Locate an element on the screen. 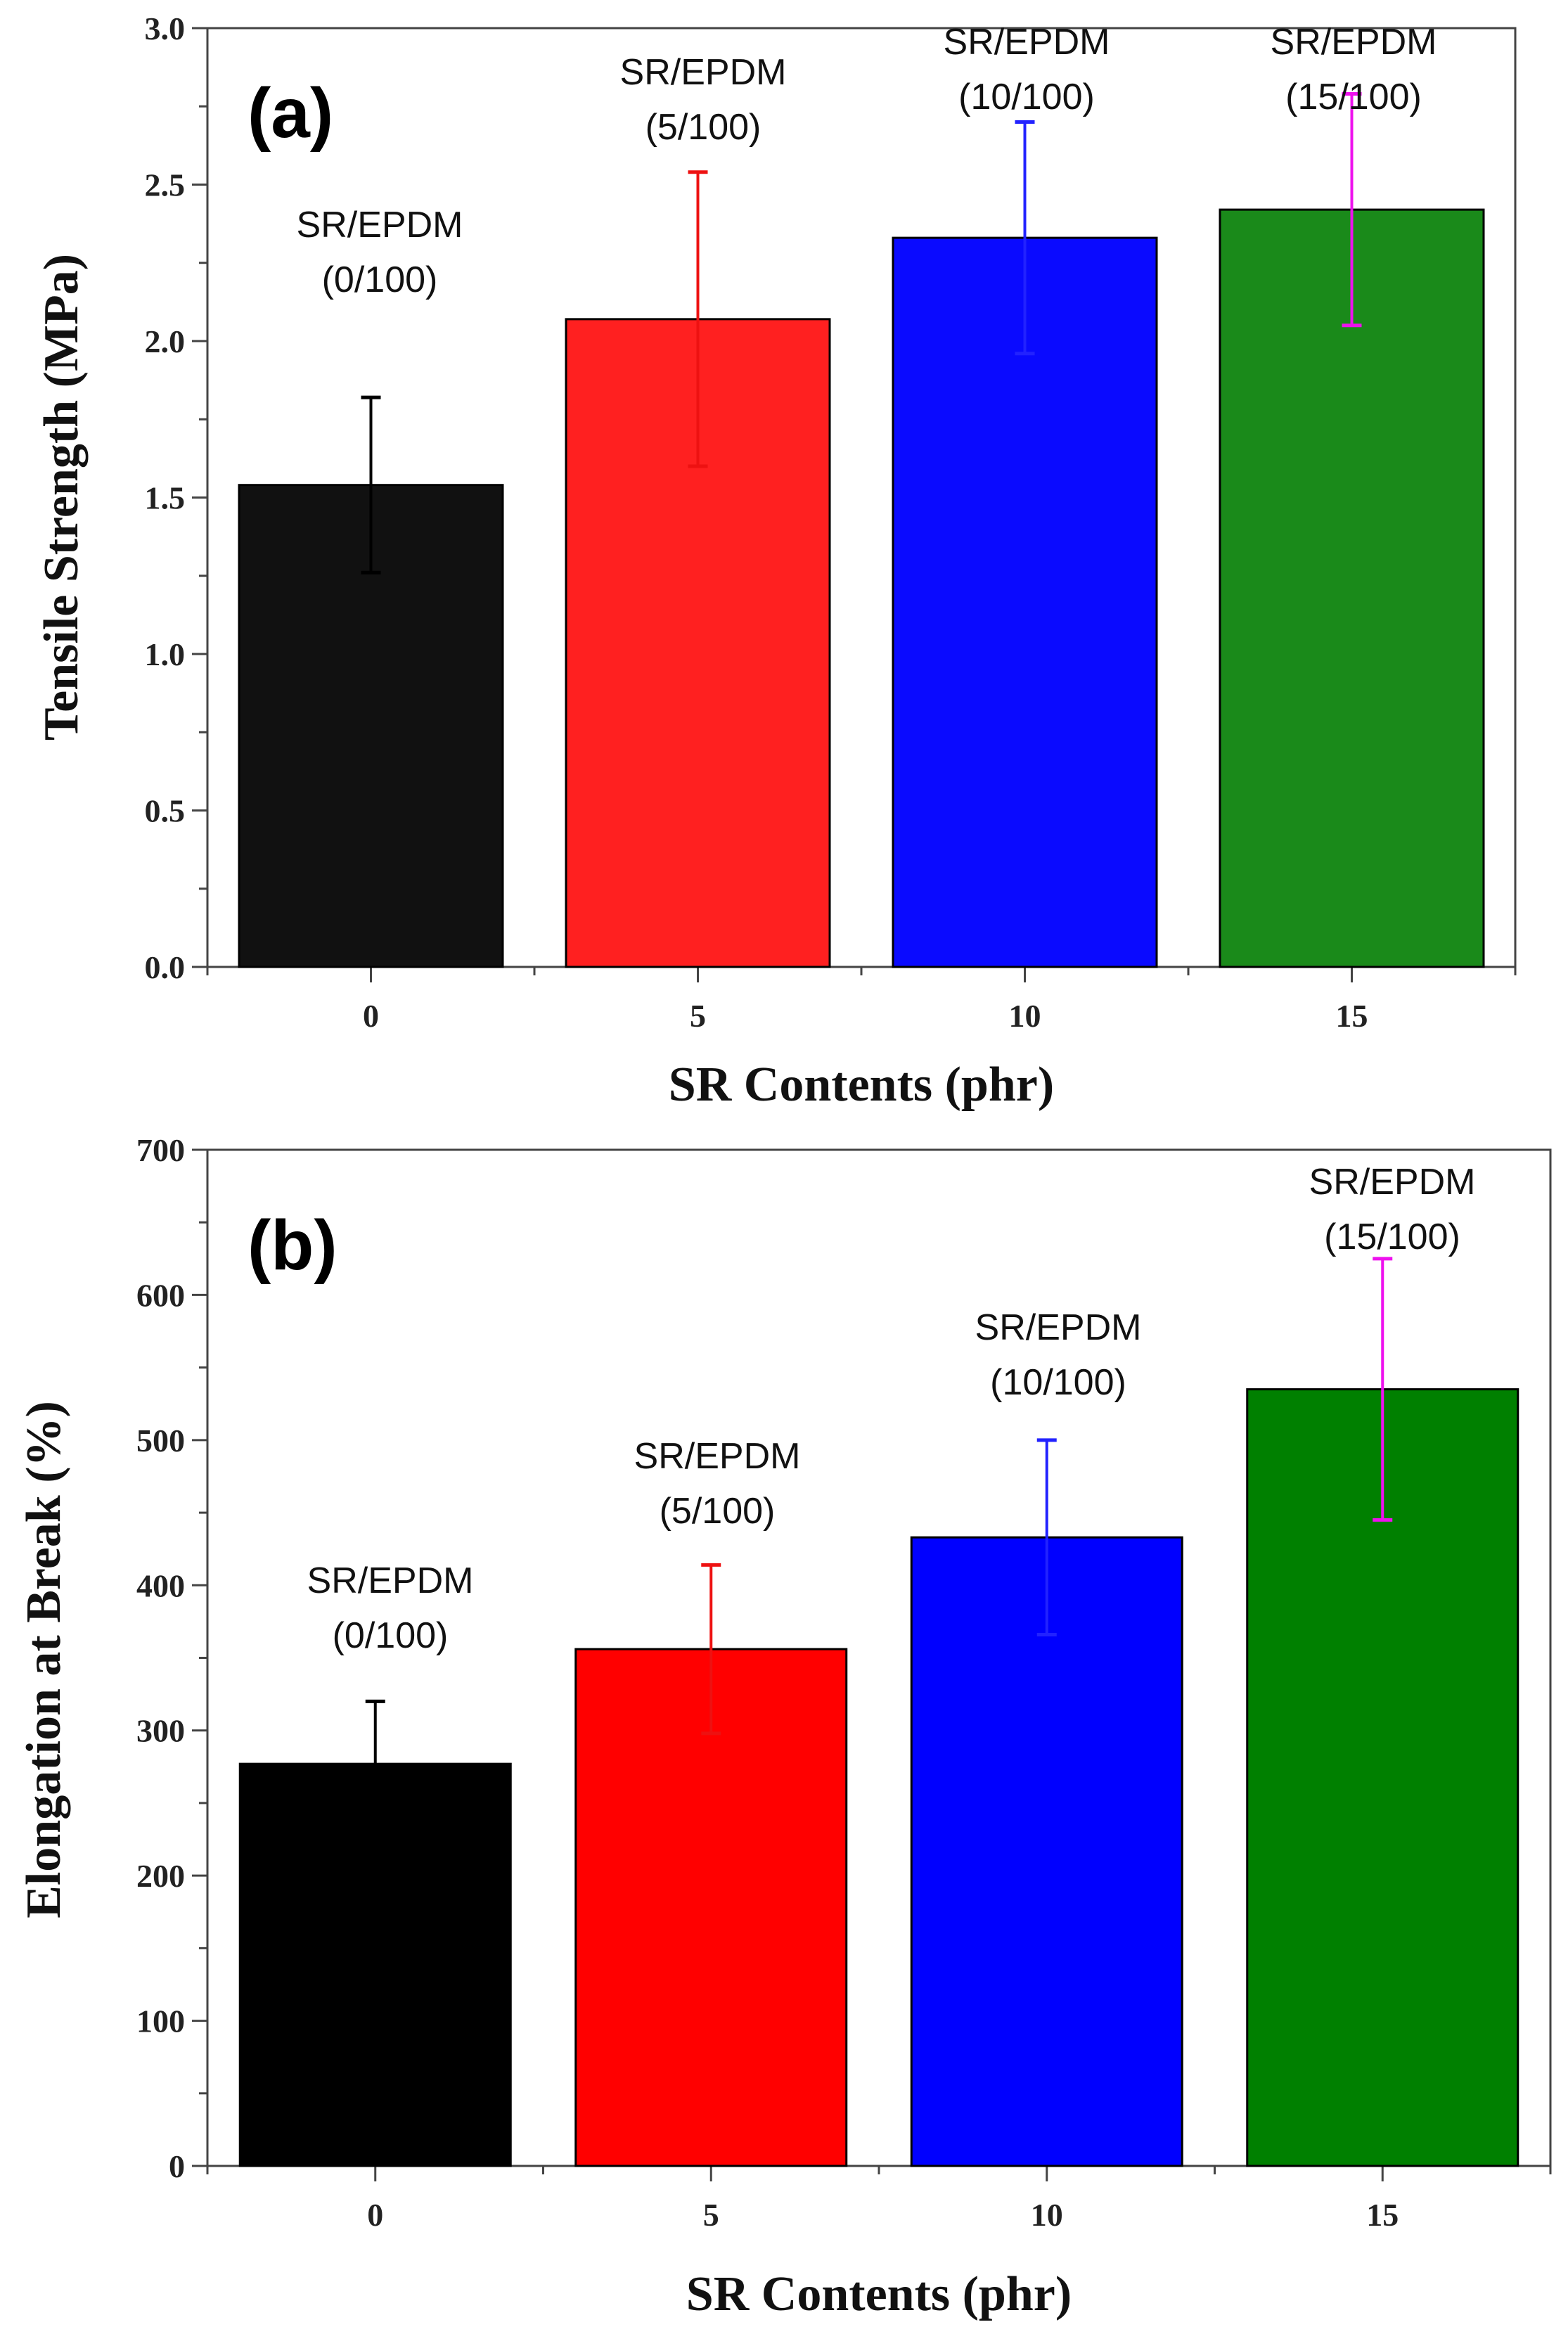 The image size is (1568, 2334). panel-b-annotation-0: SR/EPDM is located at coordinates (391, 1581).